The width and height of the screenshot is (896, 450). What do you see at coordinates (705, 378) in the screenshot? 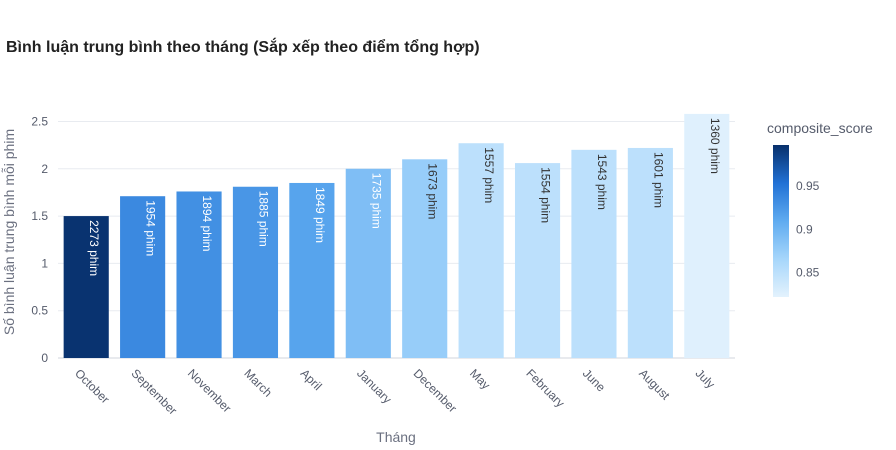
I see `x-tick-label: July` at bounding box center [705, 378].